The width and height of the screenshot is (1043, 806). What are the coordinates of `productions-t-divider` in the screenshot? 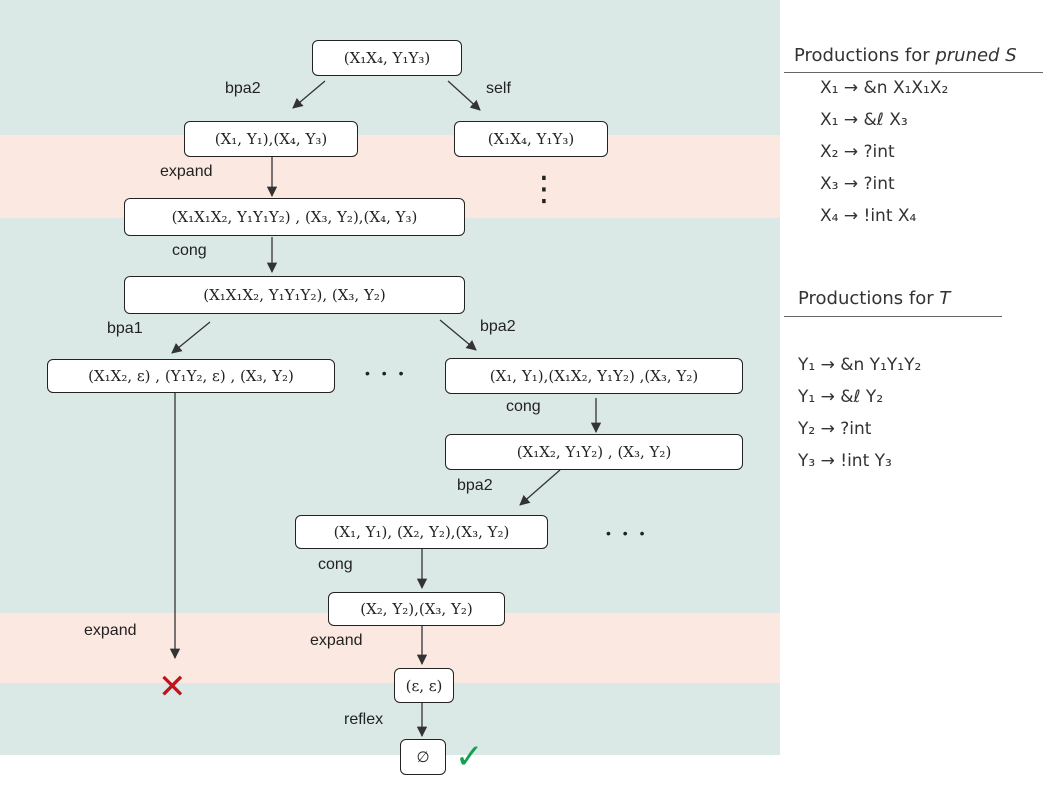 It's located at (893, 316).